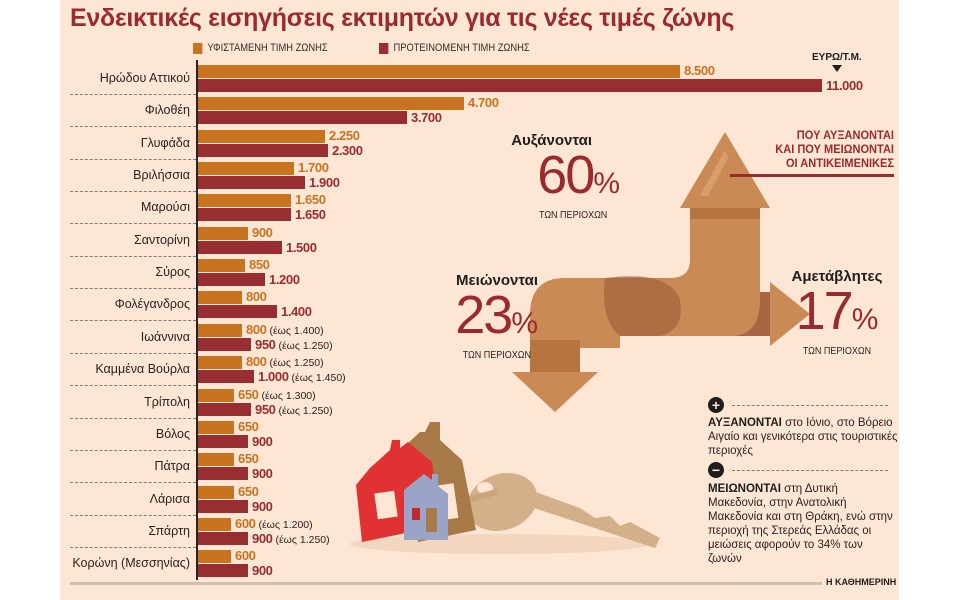  Describe the element at coordinates (310, 215) in the screenshot. I see `proposed-price-value: 1.650` at that location.